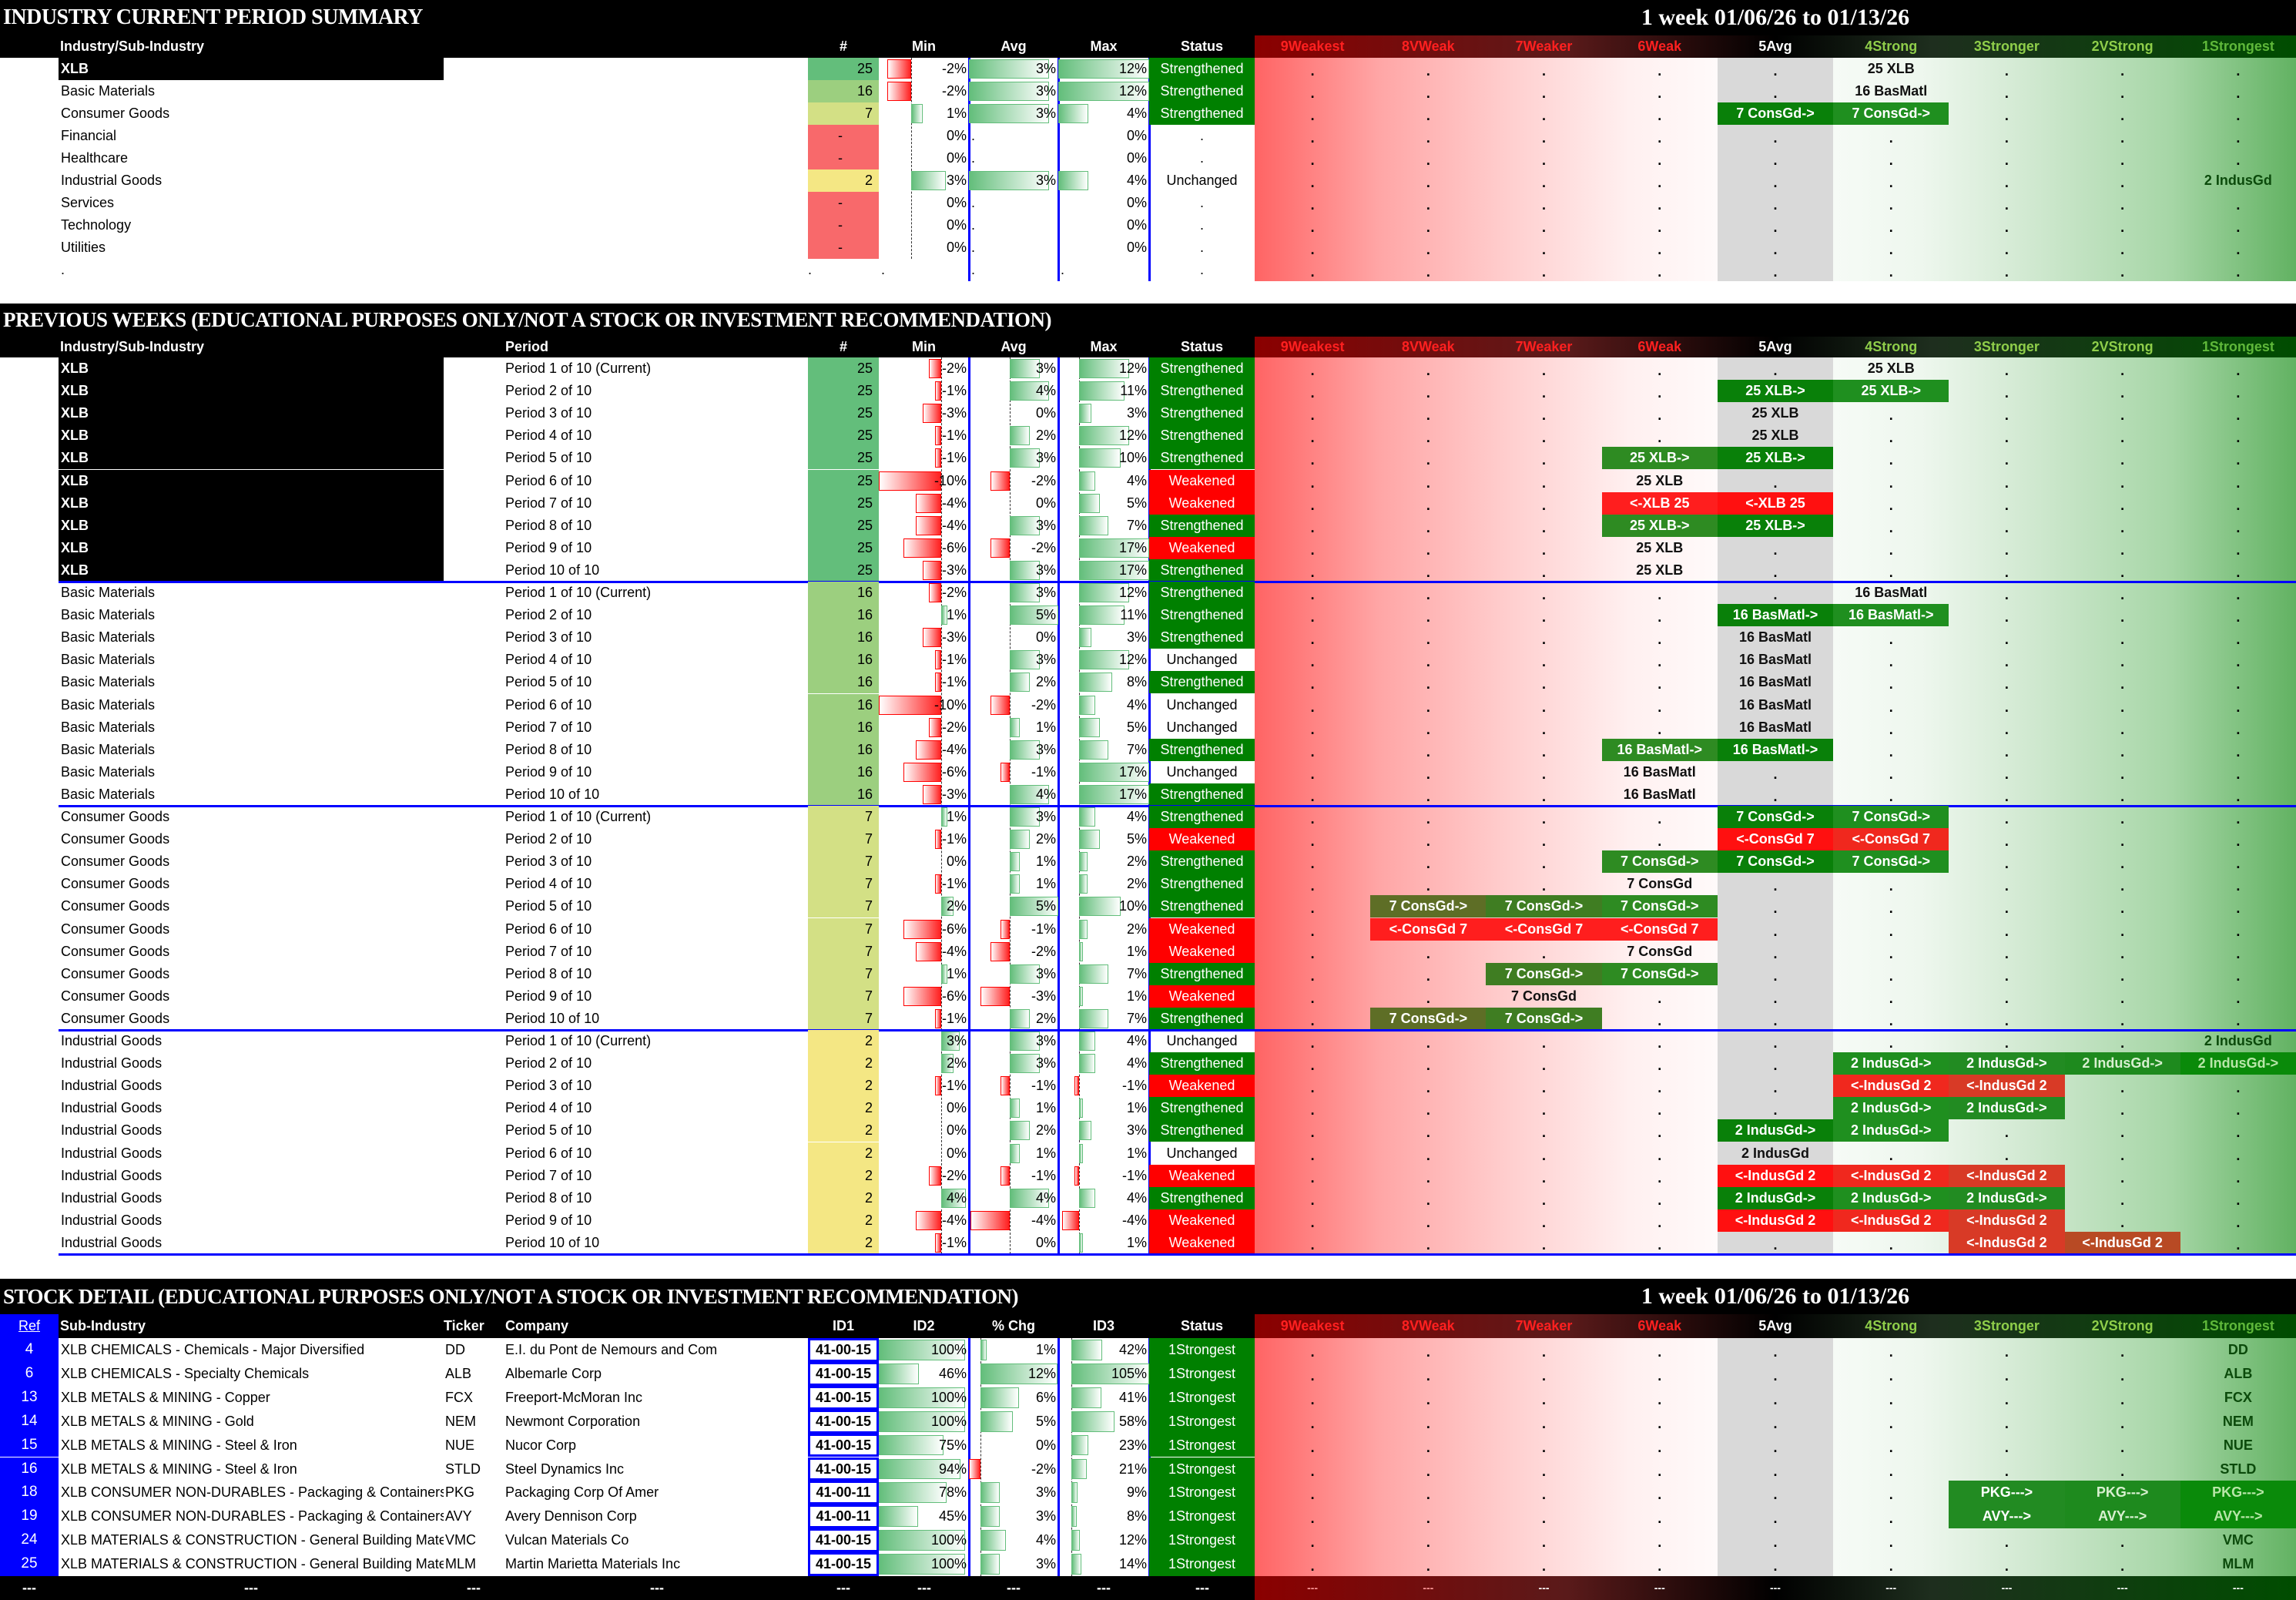 Image resolution: width=2296 pixels, height=1600 pixels. What do you see at coordinates (132, 46) in the screenshot?
I see `header-industry: Industry/Sub-Industry` at bounding box center [132, 46].